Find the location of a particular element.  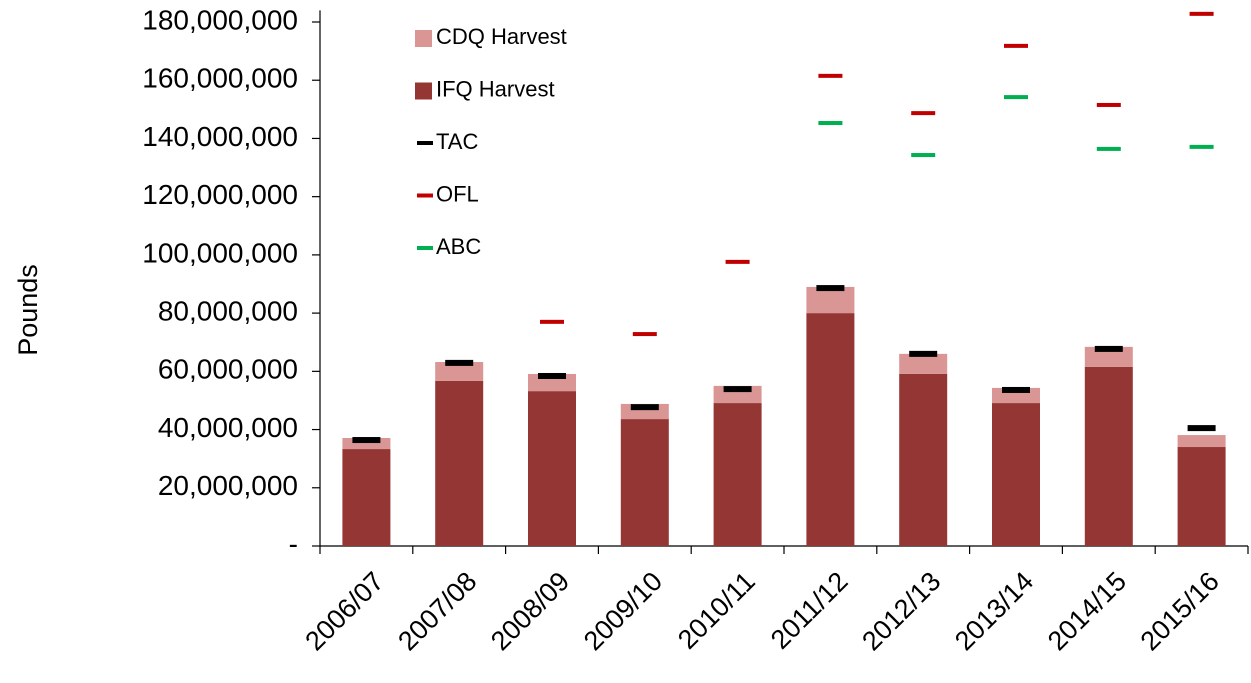

legend-label: ABC is located at coordinates (458, 246).